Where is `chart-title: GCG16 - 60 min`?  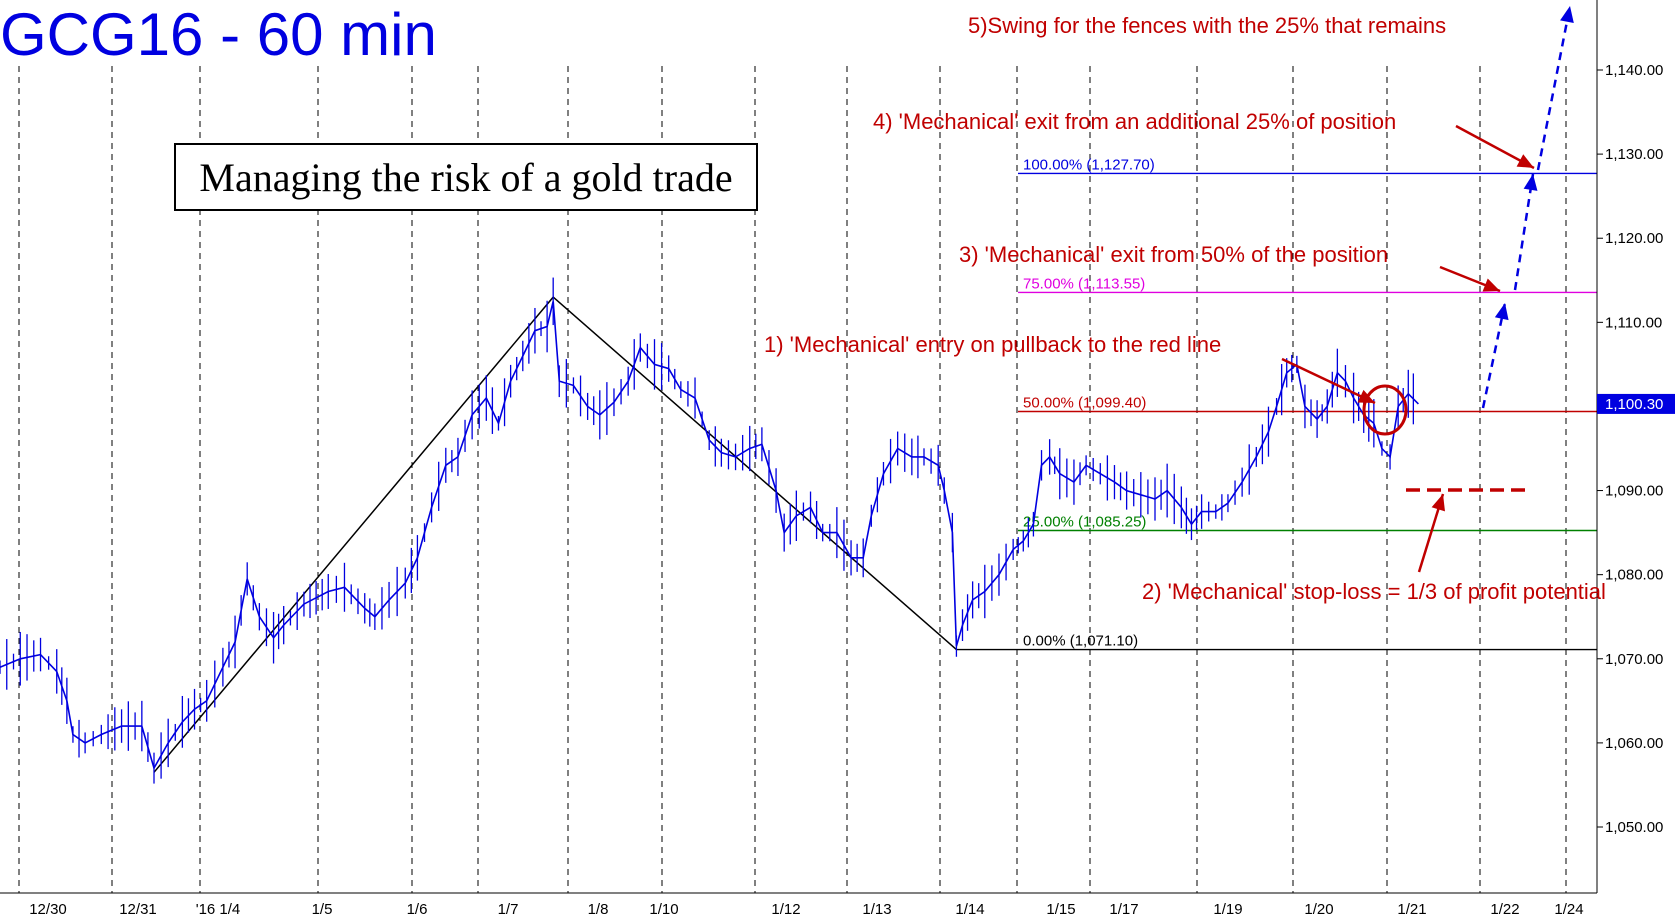 chart-title: GCG16 - 60 min is located at coordinates (218, 34).